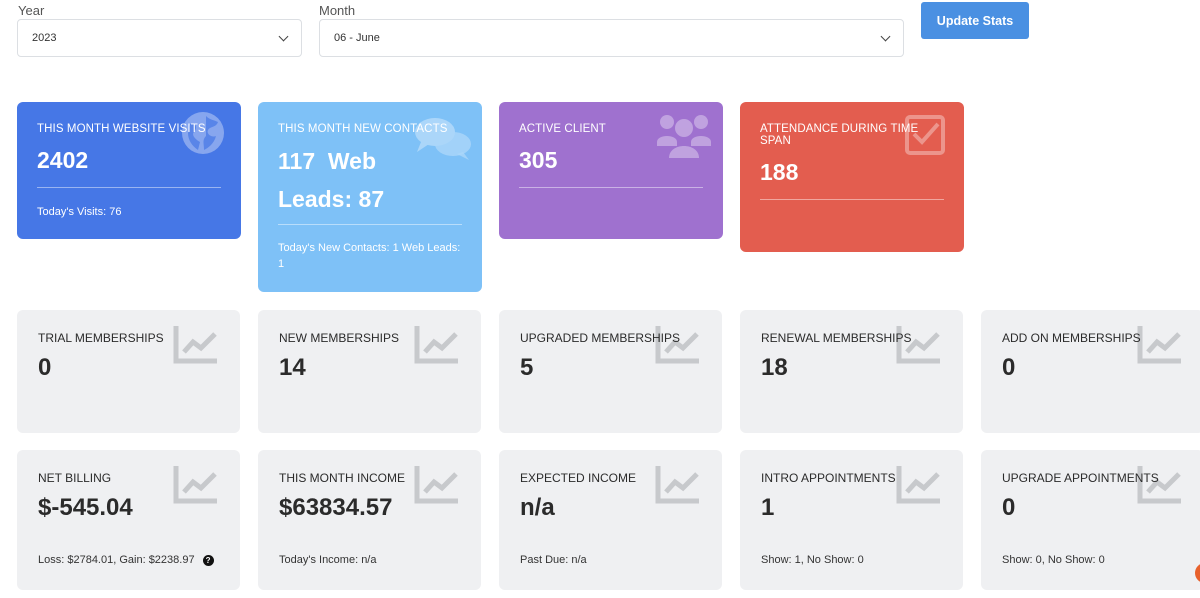  Describe the element at coordinates (337, 10) in the screenshot. I see `month-label: Month` at that location.